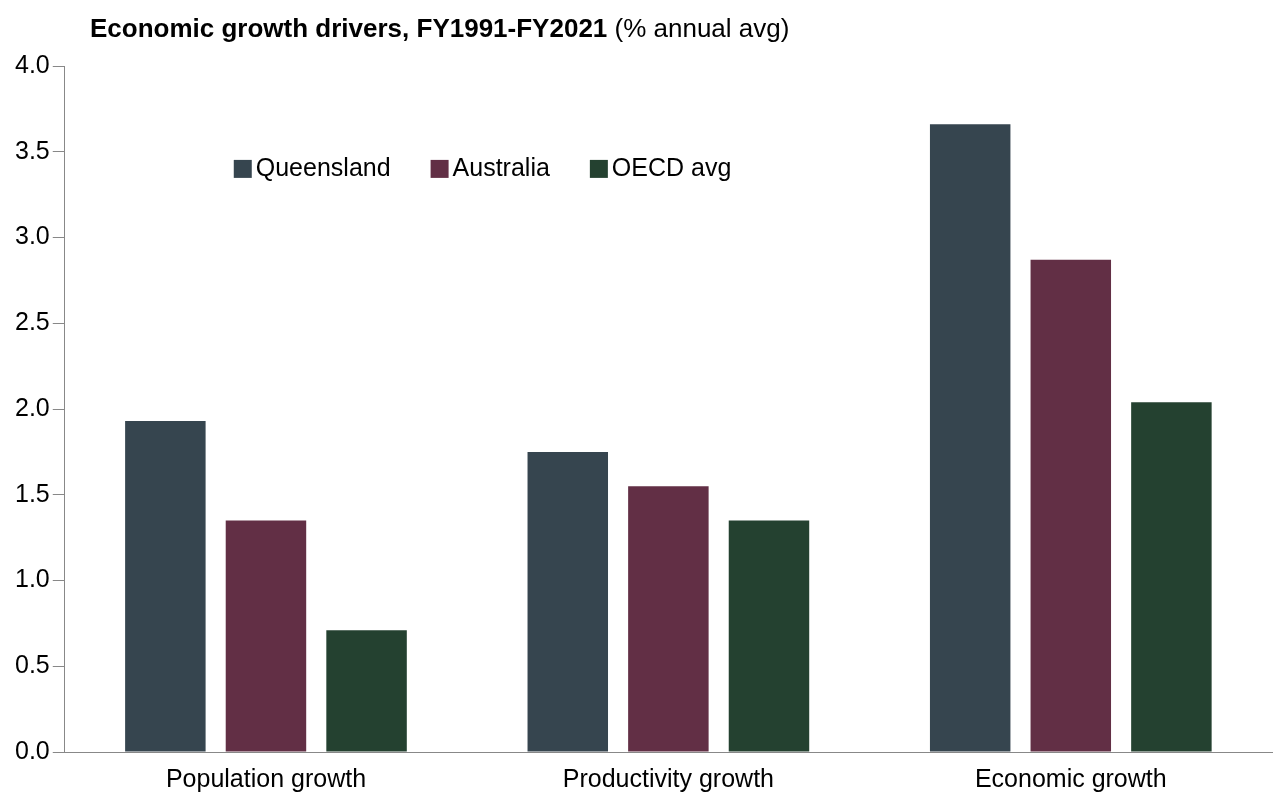 The width and height of the screenshot is (1288, 812). What do you see at coordinates (32, 749) in the screenshot?
I see `y-tick-label: 0.0` at bounding box center [32, 749].